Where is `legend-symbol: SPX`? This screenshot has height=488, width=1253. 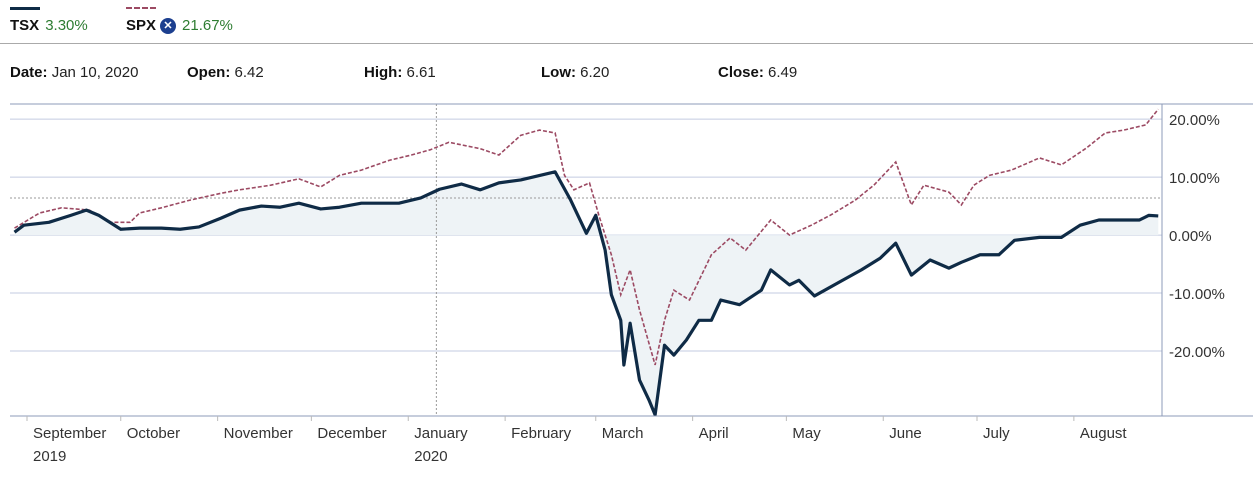 legend-symbol: SPX is located at coordinates (141, 25).